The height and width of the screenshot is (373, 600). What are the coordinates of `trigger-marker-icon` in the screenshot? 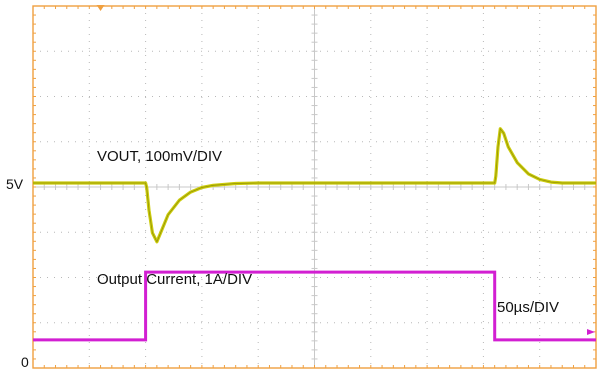 It's located at (100, 8).